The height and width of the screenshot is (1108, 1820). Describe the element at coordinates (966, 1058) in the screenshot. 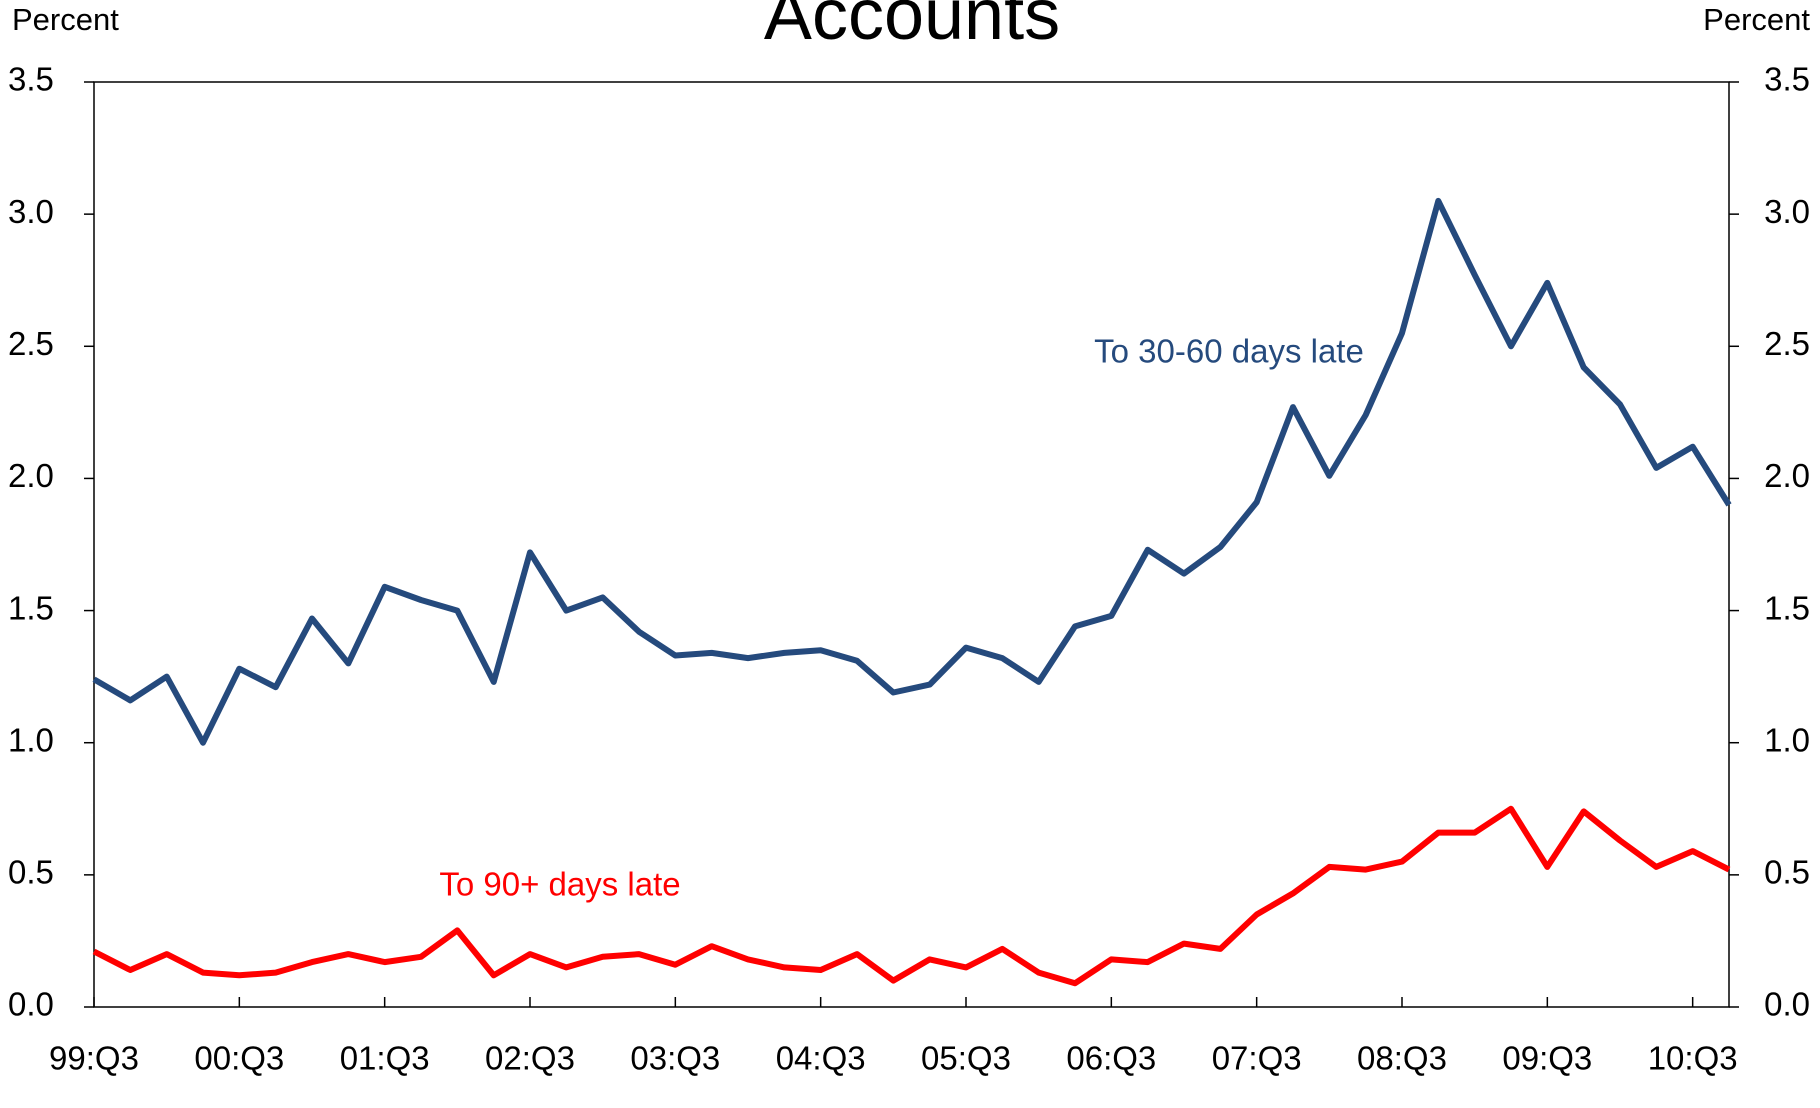

I see `x-tick-label: 05:Q3` at that location.